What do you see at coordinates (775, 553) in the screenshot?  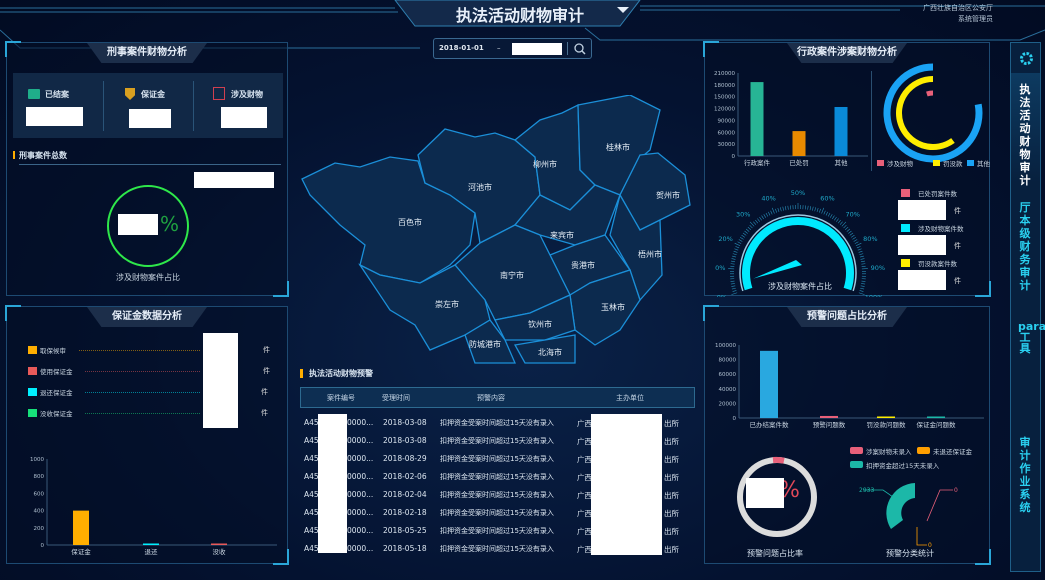 I see `donut-label: 预警问题占比率` at bounding box center [775, 553].